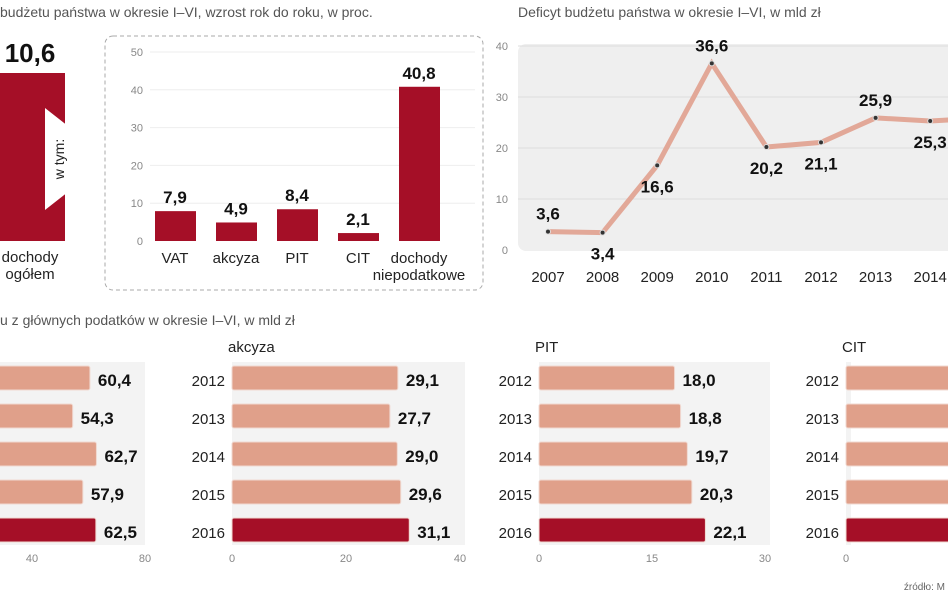  Describe the element at coordinates (120, 456) in the screenshot. I see `value-label: 62,7` at that location.